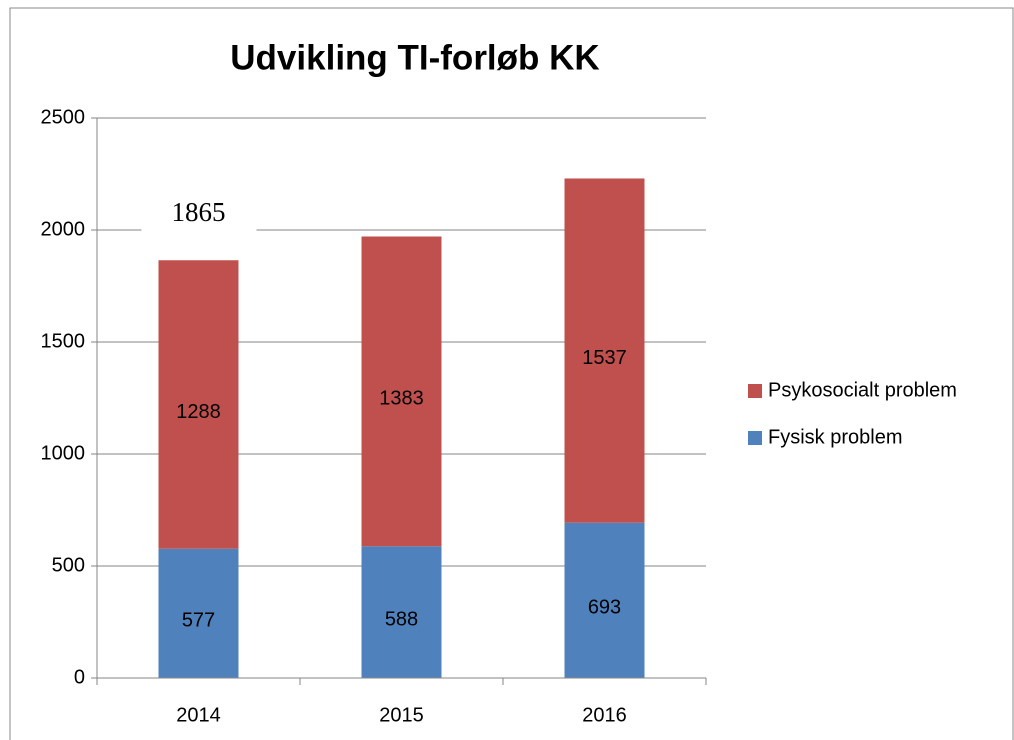 The width and height of the screenshot is (1014, 740). Describe the element at coordinates (604, 358) in the screenshot. I see `data-label: 1537` at that location.